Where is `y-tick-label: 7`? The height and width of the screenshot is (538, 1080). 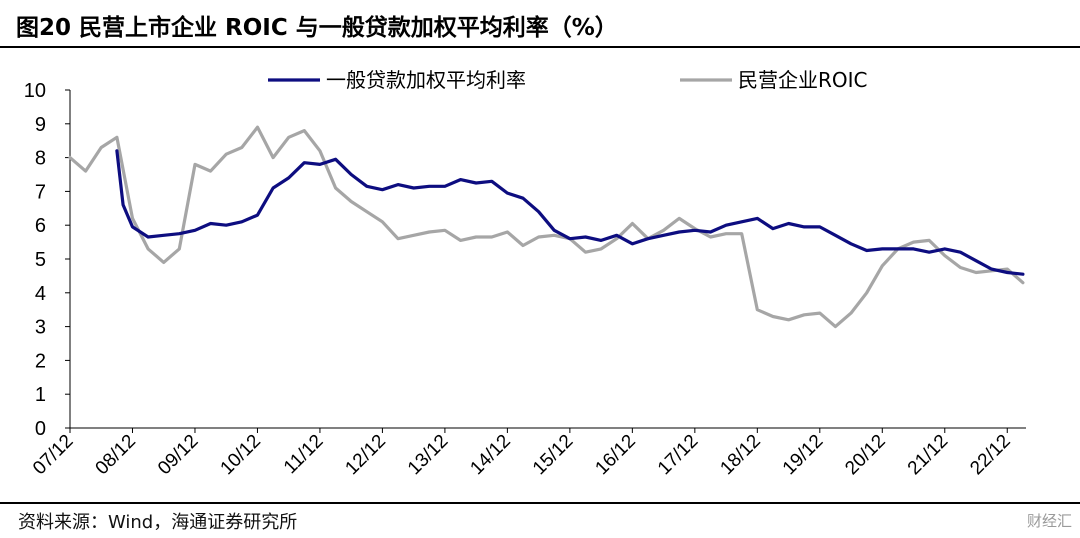 y-tick-label: 7 is located at coordinates (40, 192).